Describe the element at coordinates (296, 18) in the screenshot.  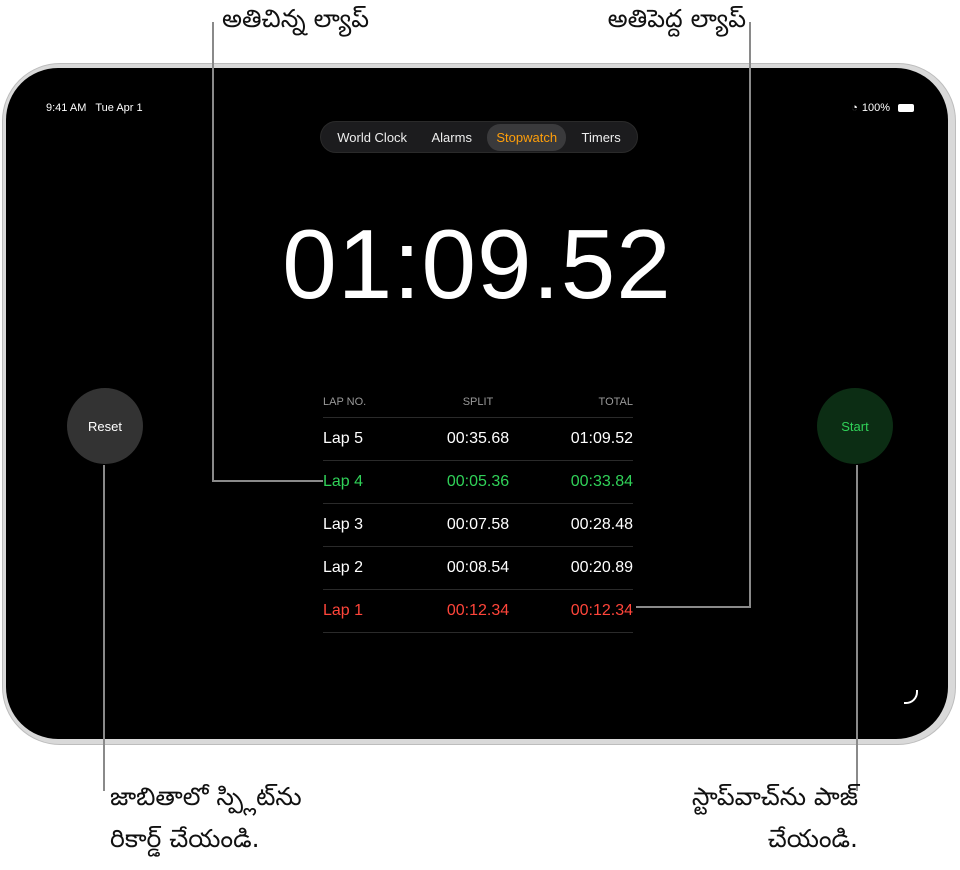
I see `callout-shortest-lap: అతిచిన్న ల్యాప్` at that location.